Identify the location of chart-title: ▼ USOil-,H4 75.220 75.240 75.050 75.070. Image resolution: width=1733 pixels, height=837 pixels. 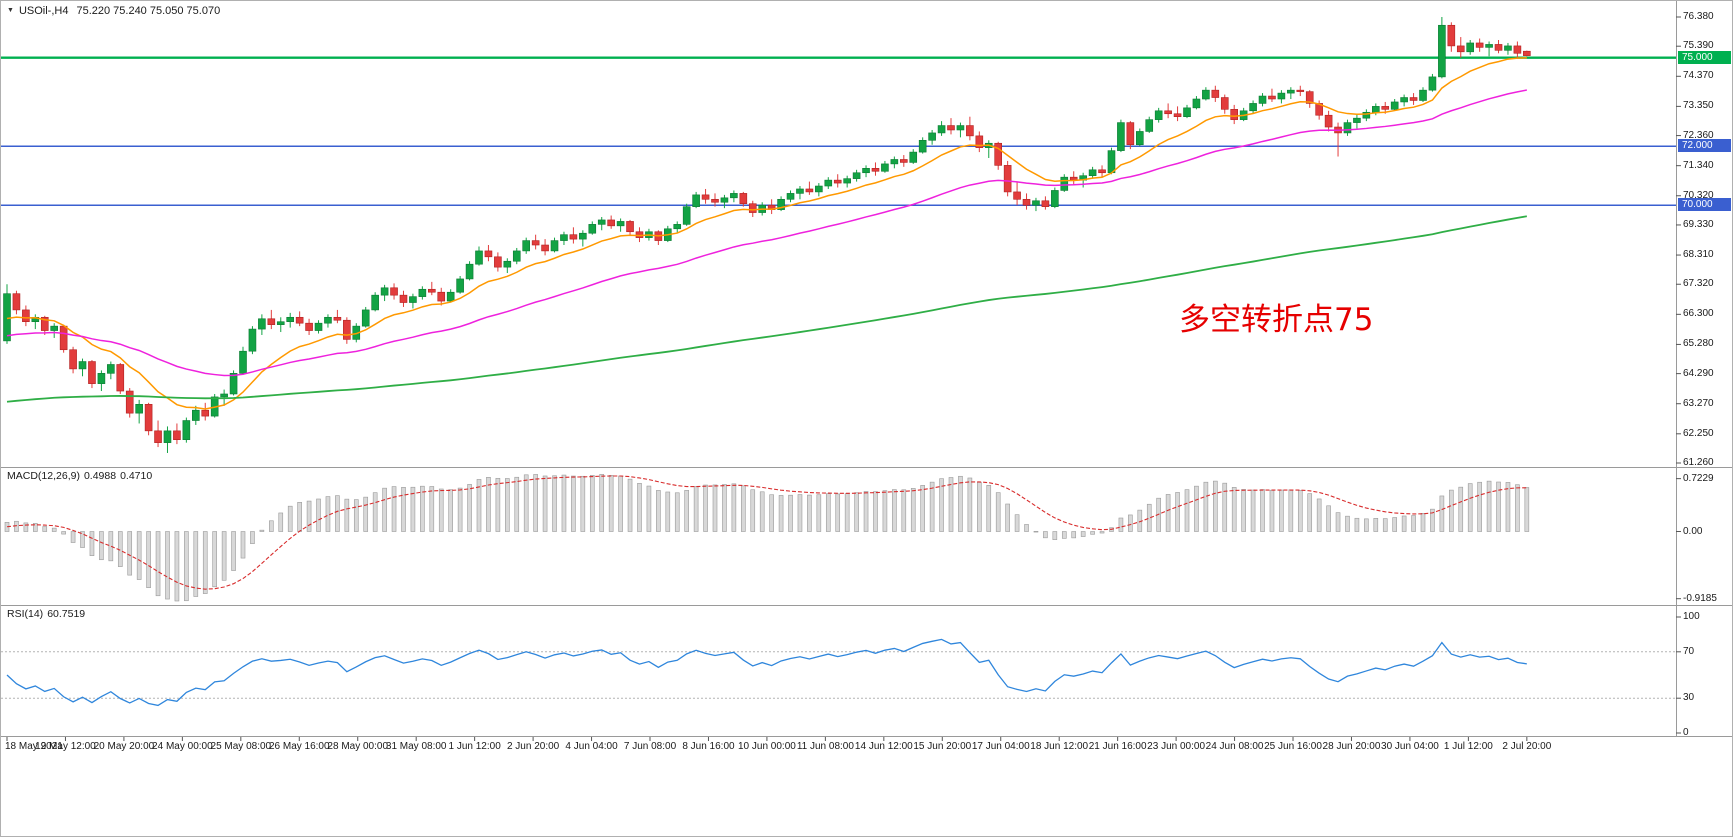
(113, 11).